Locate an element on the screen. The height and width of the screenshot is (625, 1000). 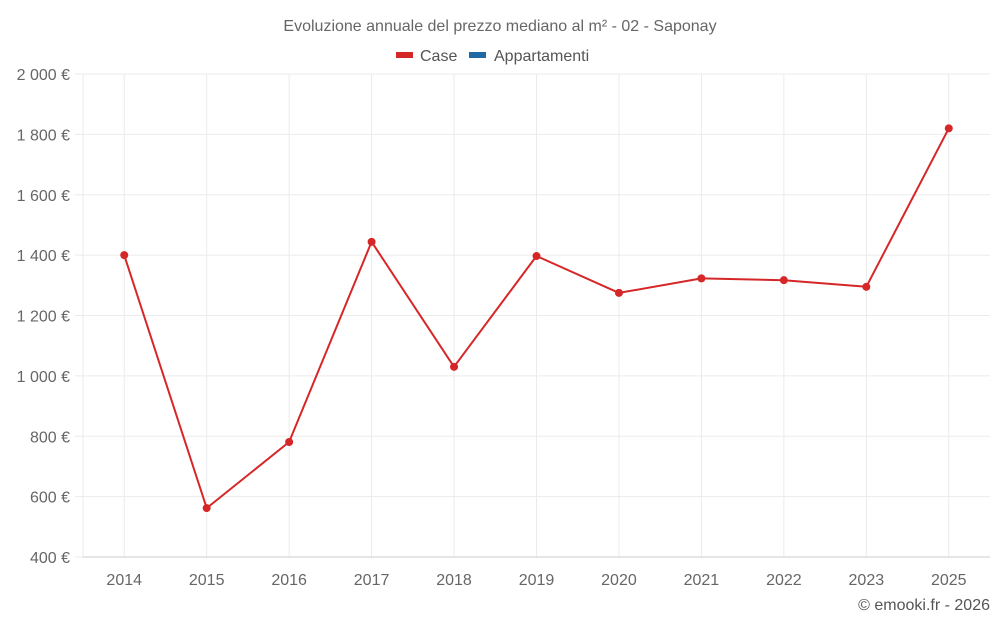
y-tick-label: 600 € is located at coordinates (50, 498).